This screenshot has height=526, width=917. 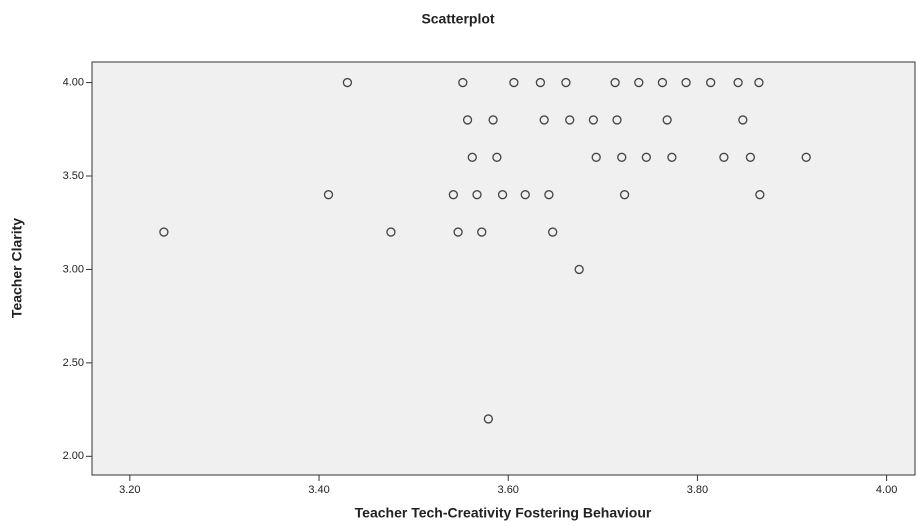 What do you see at coordinates (697, 490) in the screenshot?
I see `x-tick-label: 3.80` at bounding box center [697, 490].